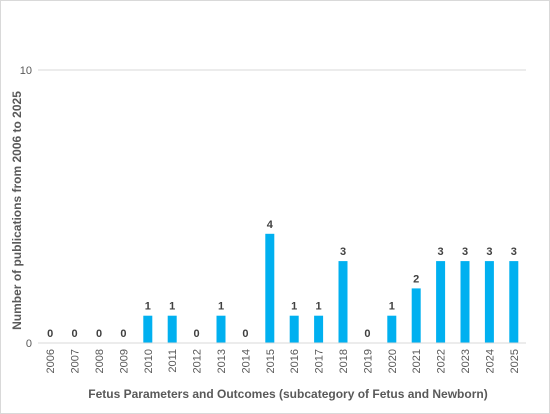 This screenshot has height=414, width=550. What do you see at coordinates (465, 252) in the screenshot?
I see `data-label-2023: 3` at bounding box center [465, 252].